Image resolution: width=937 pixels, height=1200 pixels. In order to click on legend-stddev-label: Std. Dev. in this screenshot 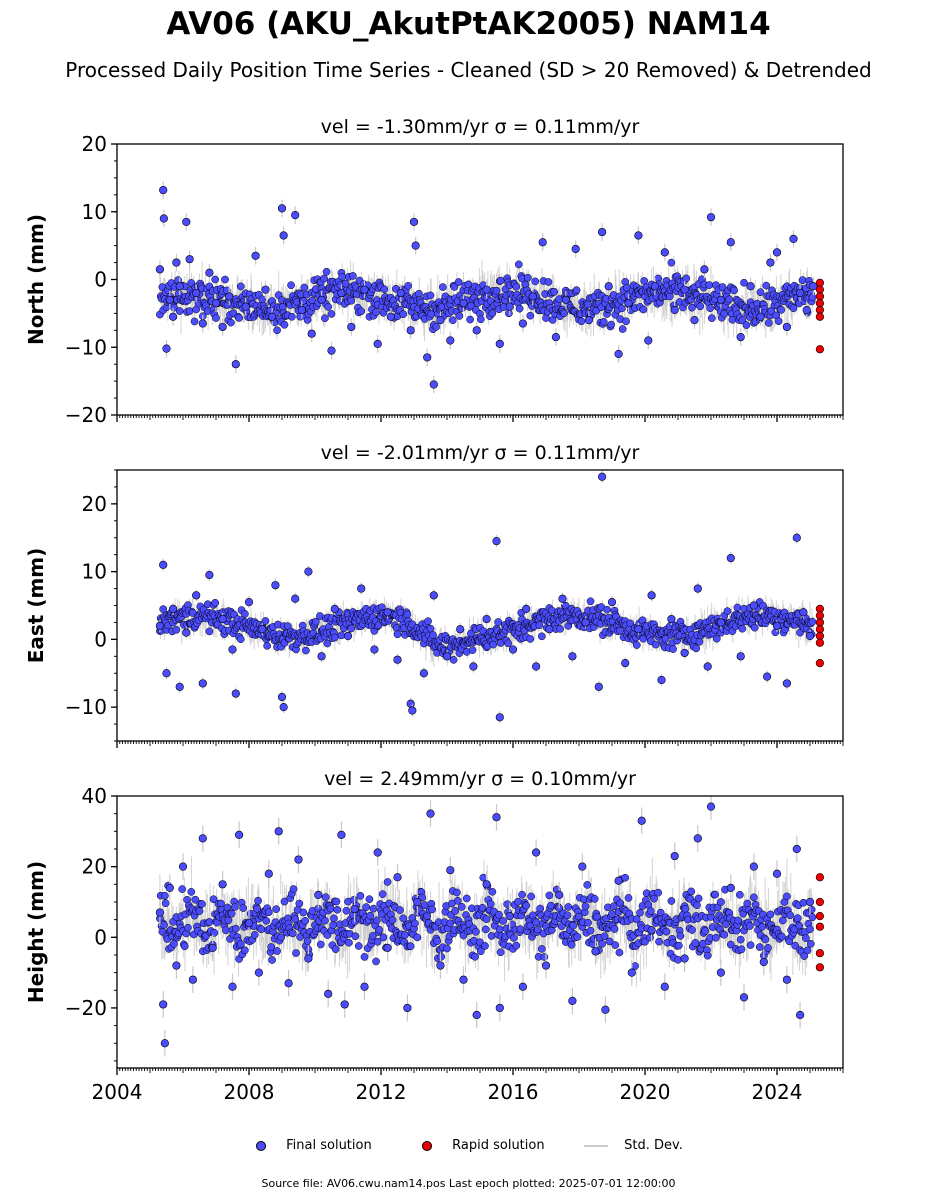, I will do `click(653, 1145)`.